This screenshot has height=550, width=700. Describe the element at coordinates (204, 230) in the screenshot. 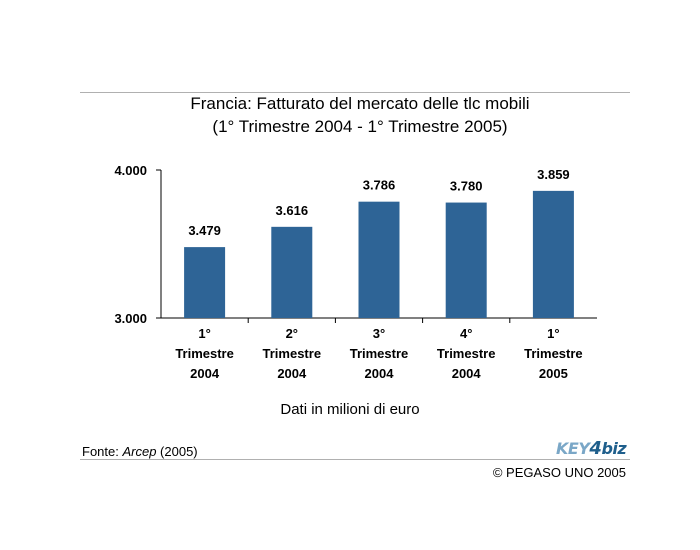

I see `bar-value-label: 3.479` at that location.